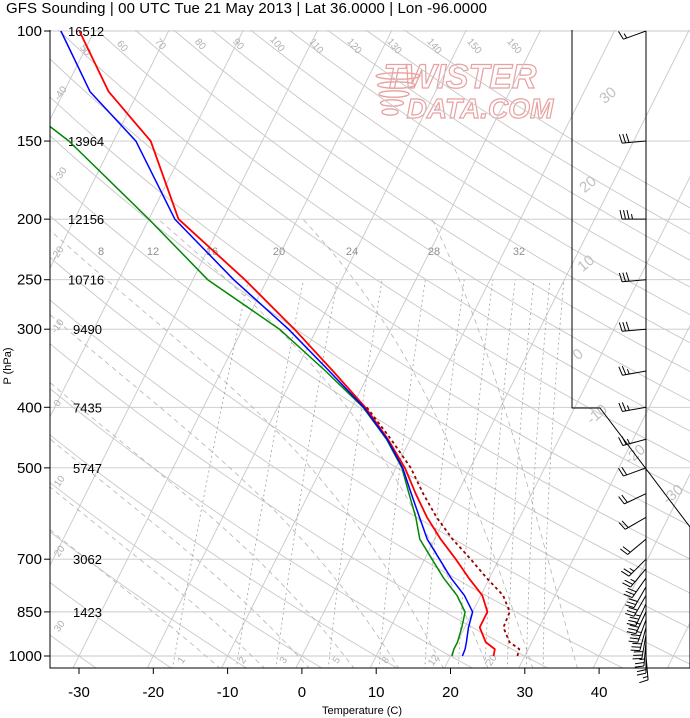 The height and width of the screenshot is (718, 690). What do you see at coordinates (87, 329) in the screenshot?
I see `height-label: 9490` at bounding box center [87, 329].